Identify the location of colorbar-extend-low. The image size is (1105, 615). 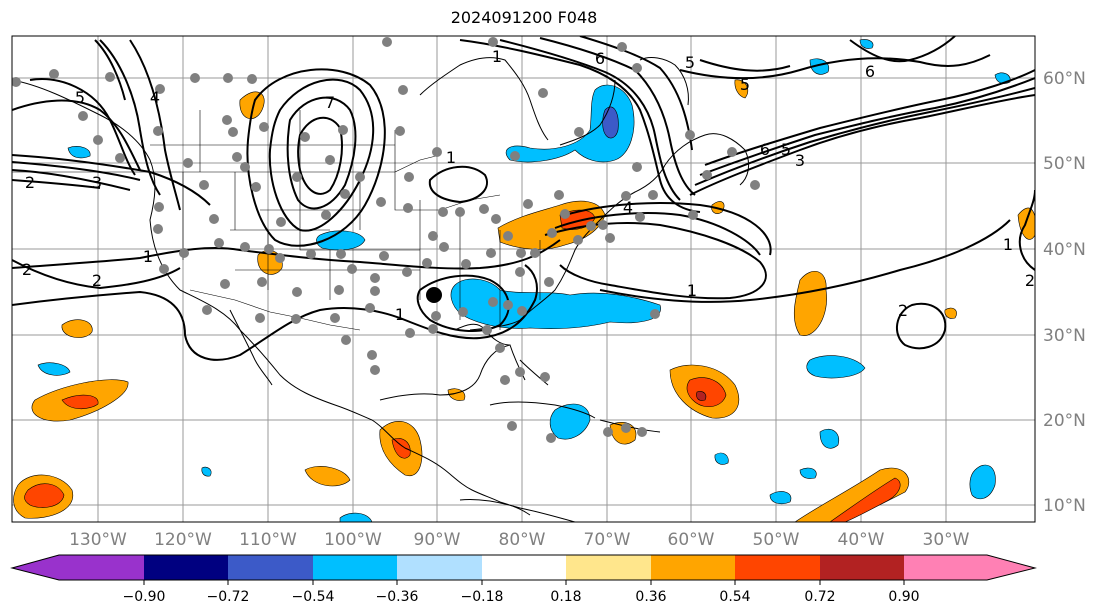
(35, 567).